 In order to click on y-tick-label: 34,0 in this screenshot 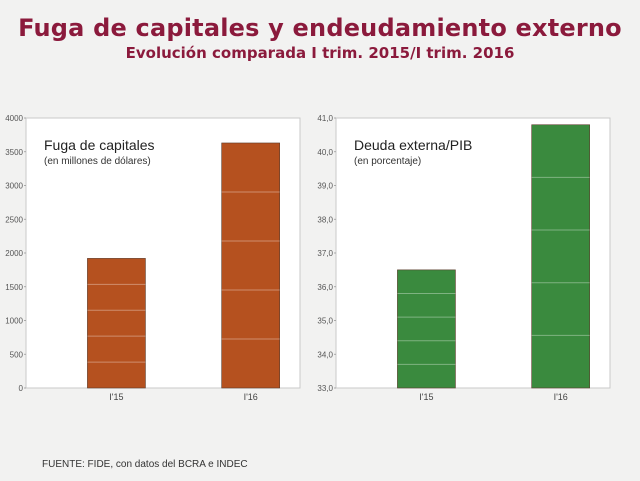, I will do `click(325, 354)`.